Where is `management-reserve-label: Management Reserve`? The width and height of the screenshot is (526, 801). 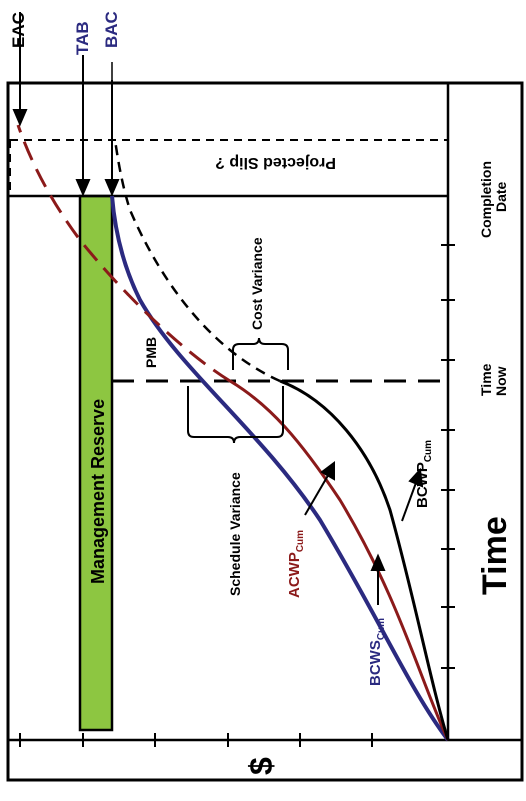
management-reserve-label: Management Reserve is located at coordinates (98, 491).